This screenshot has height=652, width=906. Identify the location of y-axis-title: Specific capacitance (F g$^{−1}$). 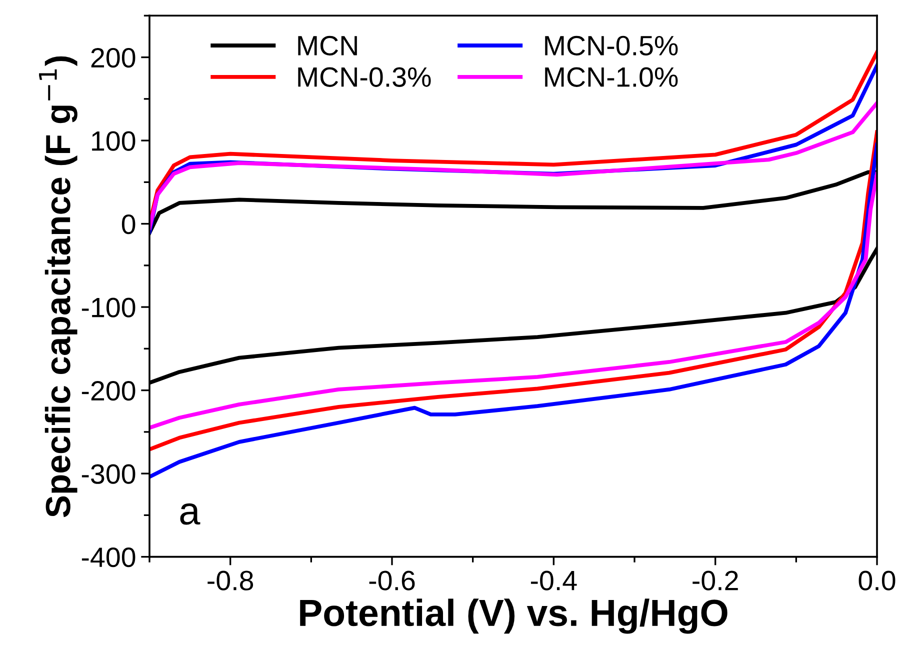
(58, 287).